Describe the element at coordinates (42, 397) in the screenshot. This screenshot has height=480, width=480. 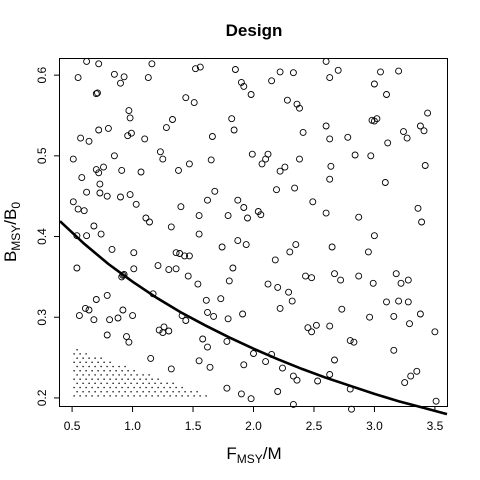
I see `y-tick-label: 0.2` at that location.